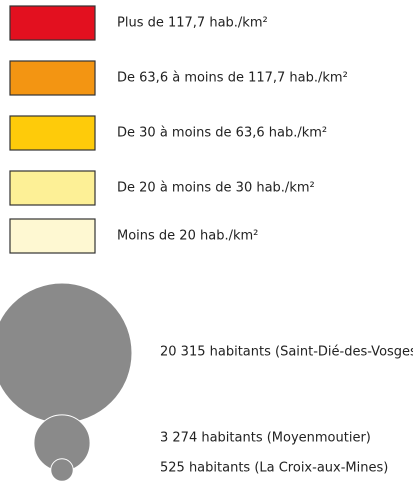 The height and width of the screenshot is (484, 413). Describe the element at coordinates (192, 23) in the screenshot. I see `class-label: Plus de 117,7 hab./km²` at that location.